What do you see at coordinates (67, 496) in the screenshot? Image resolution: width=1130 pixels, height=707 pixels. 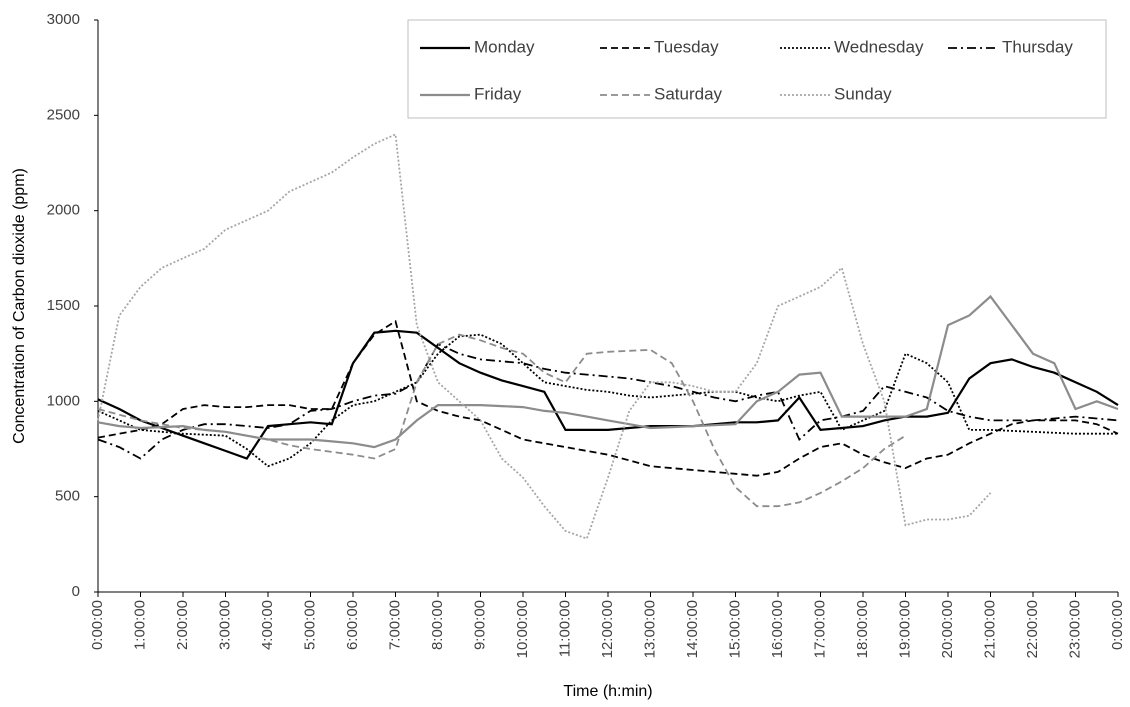 I see `y-tick-label: 500` at bounding box center [67, 496].